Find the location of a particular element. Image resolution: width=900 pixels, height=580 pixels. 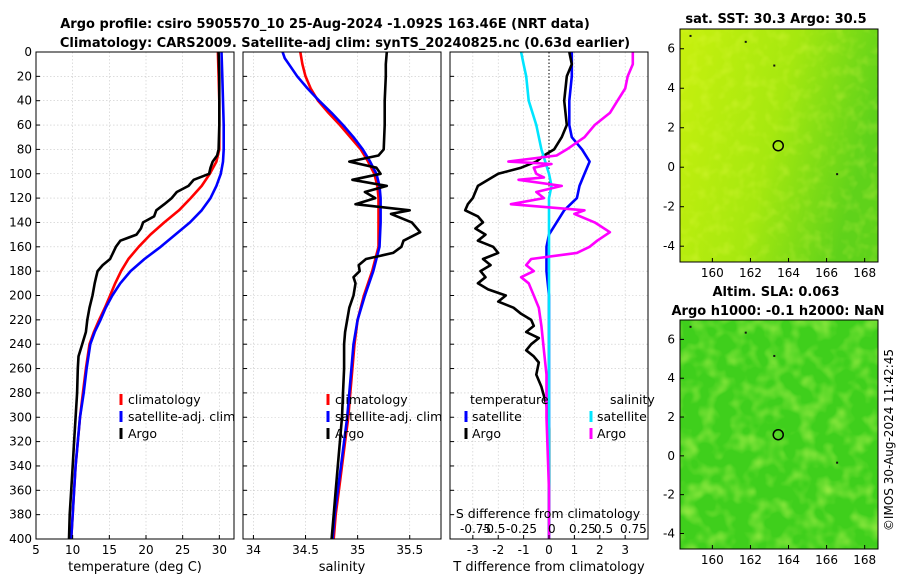

y-tick-label: 380 is located at coordinates (20, 515).